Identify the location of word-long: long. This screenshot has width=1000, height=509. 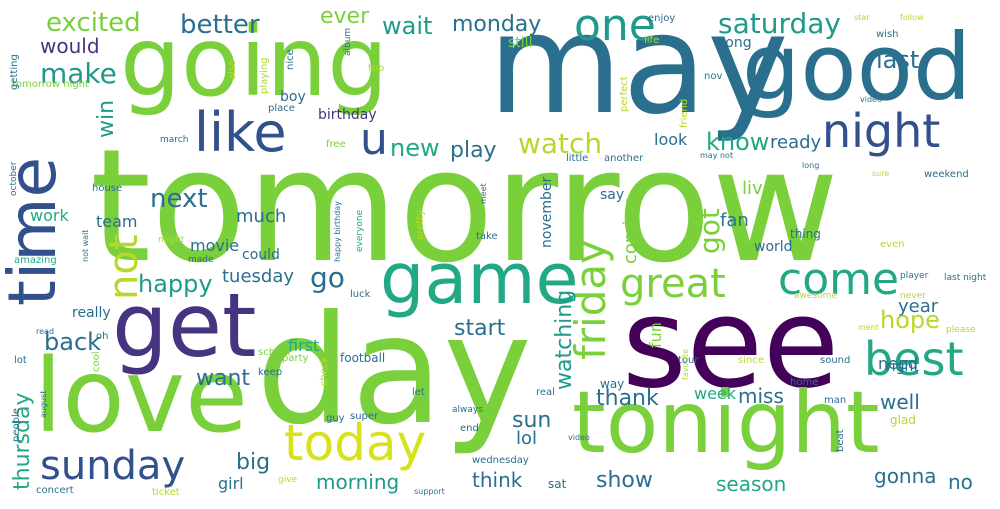
(811, 165).